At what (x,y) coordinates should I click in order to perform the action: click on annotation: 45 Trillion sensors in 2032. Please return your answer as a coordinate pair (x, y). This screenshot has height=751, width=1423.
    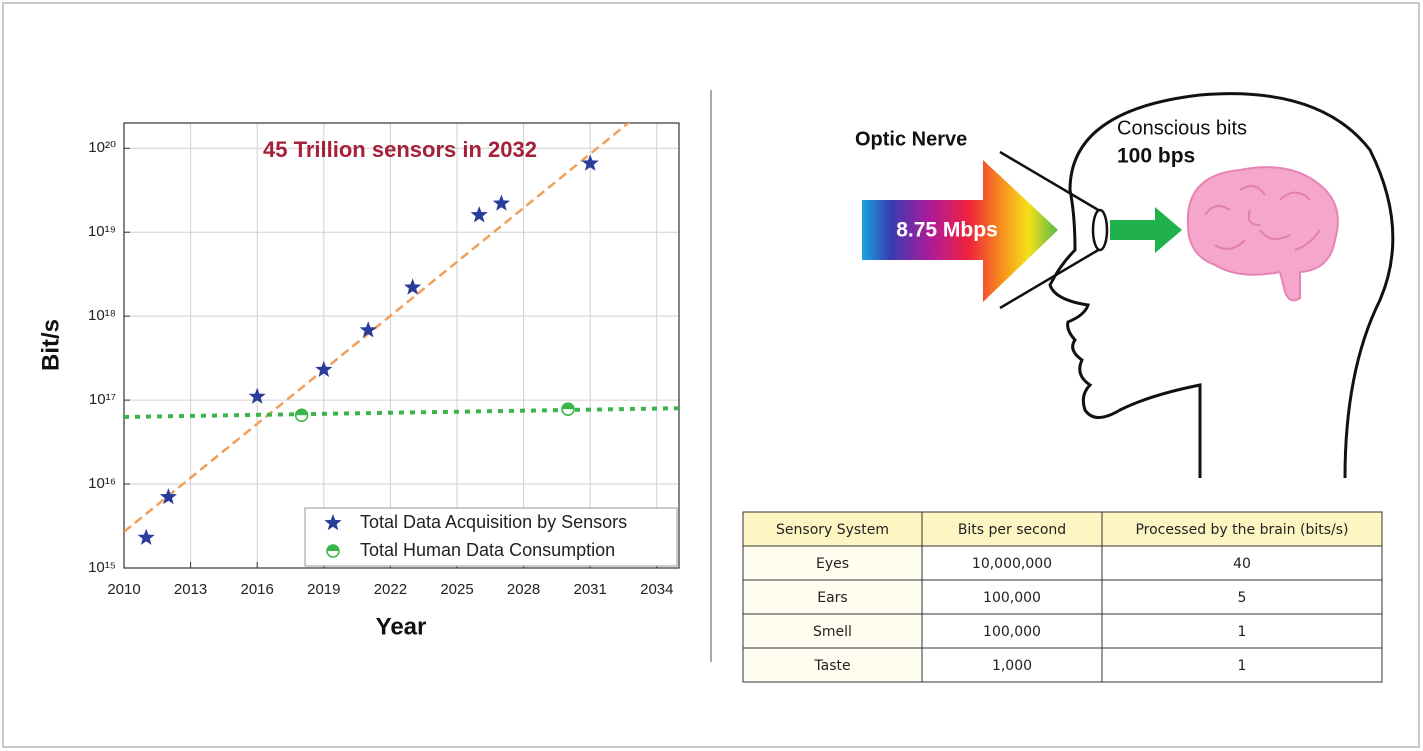
    Looking at the image, I should click on (400, 149).